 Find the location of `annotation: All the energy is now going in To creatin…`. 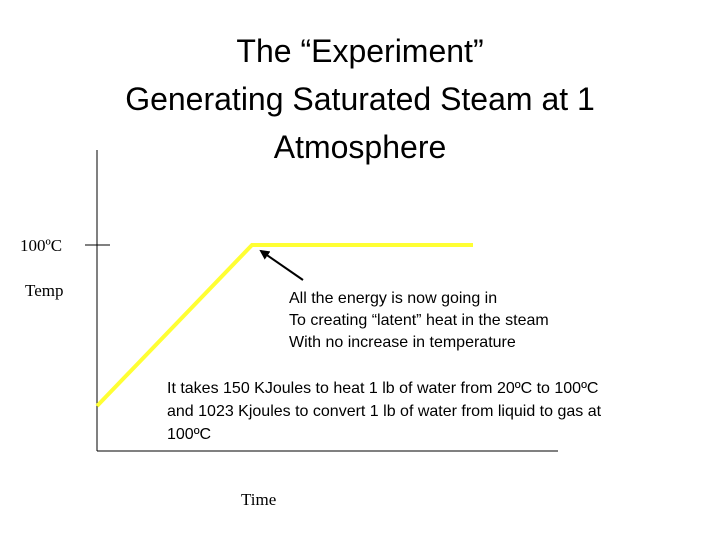

annotation: All the energy is now going in To creatin… is located at coordinates (419, 320).